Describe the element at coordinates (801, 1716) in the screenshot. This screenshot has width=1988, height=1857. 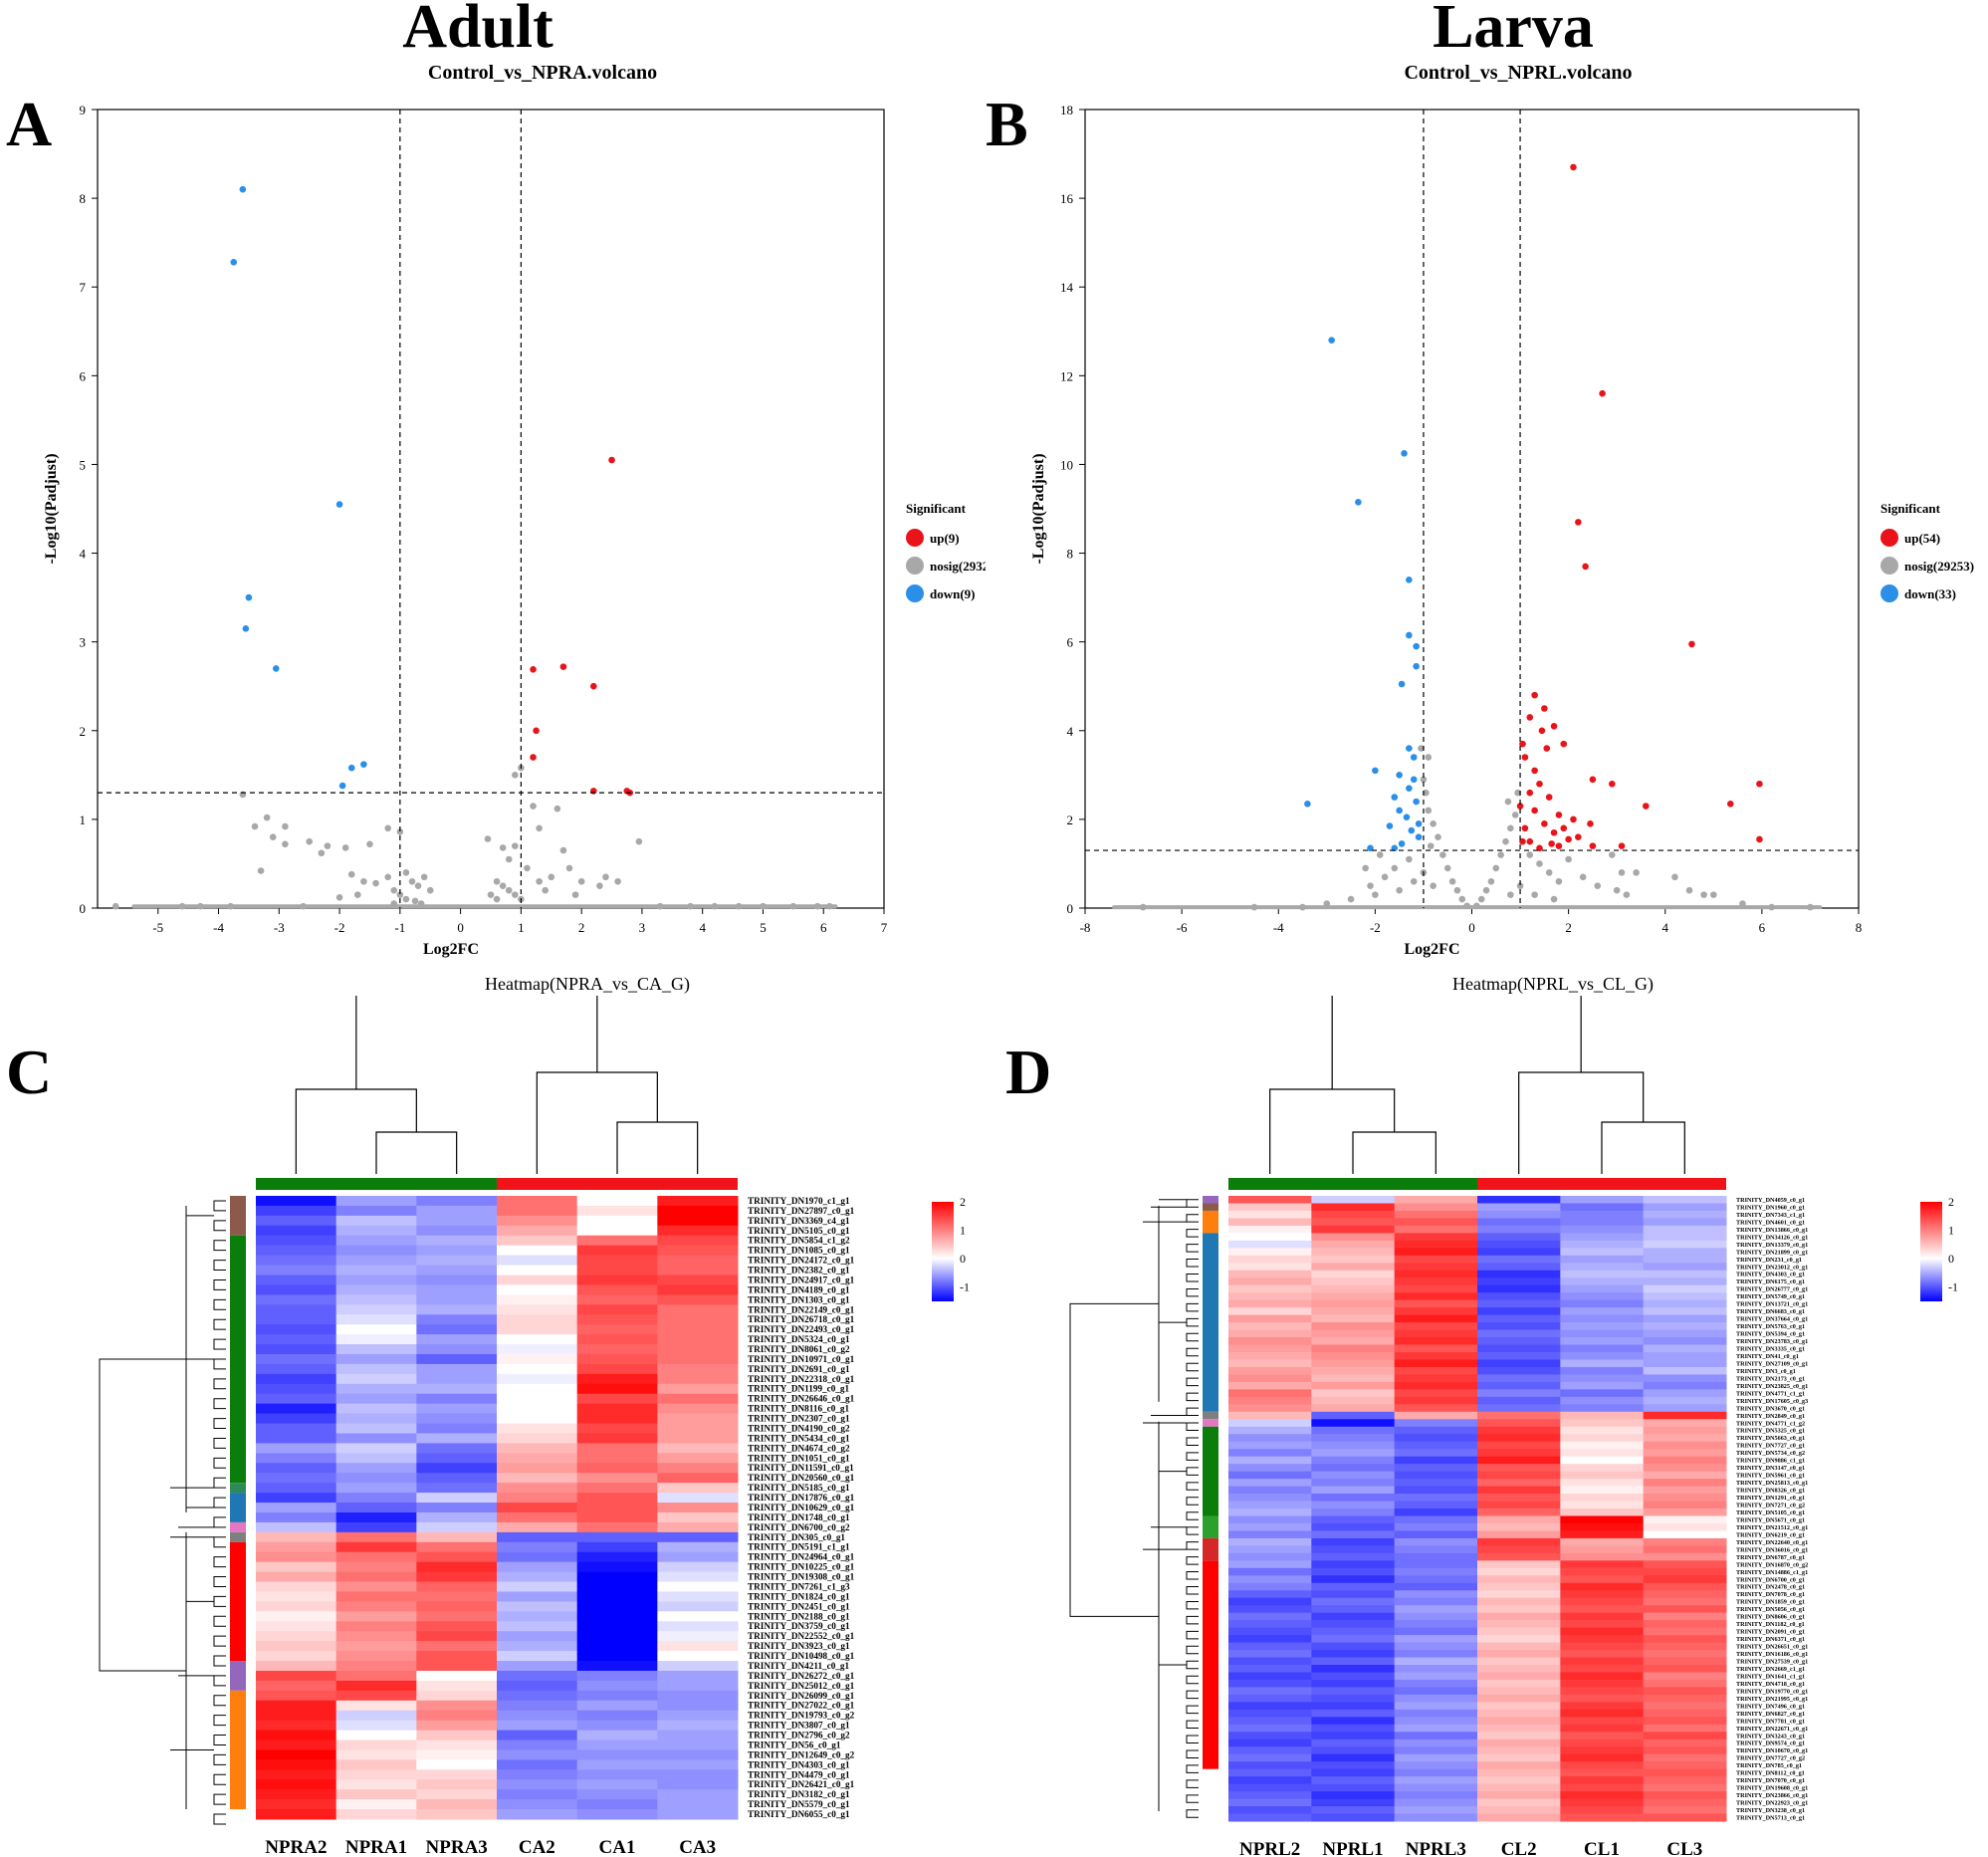
I see `row-label: TRINITY_DN19793_c0_g2` at that location.